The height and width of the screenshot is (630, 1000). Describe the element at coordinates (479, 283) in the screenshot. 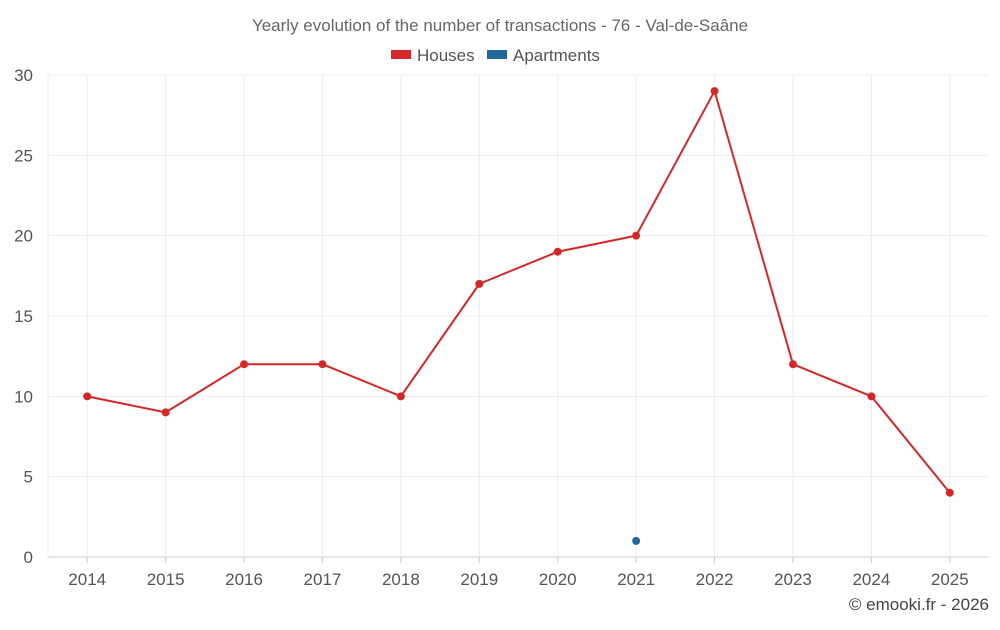

I see `data-point-houses-2019` at that location.